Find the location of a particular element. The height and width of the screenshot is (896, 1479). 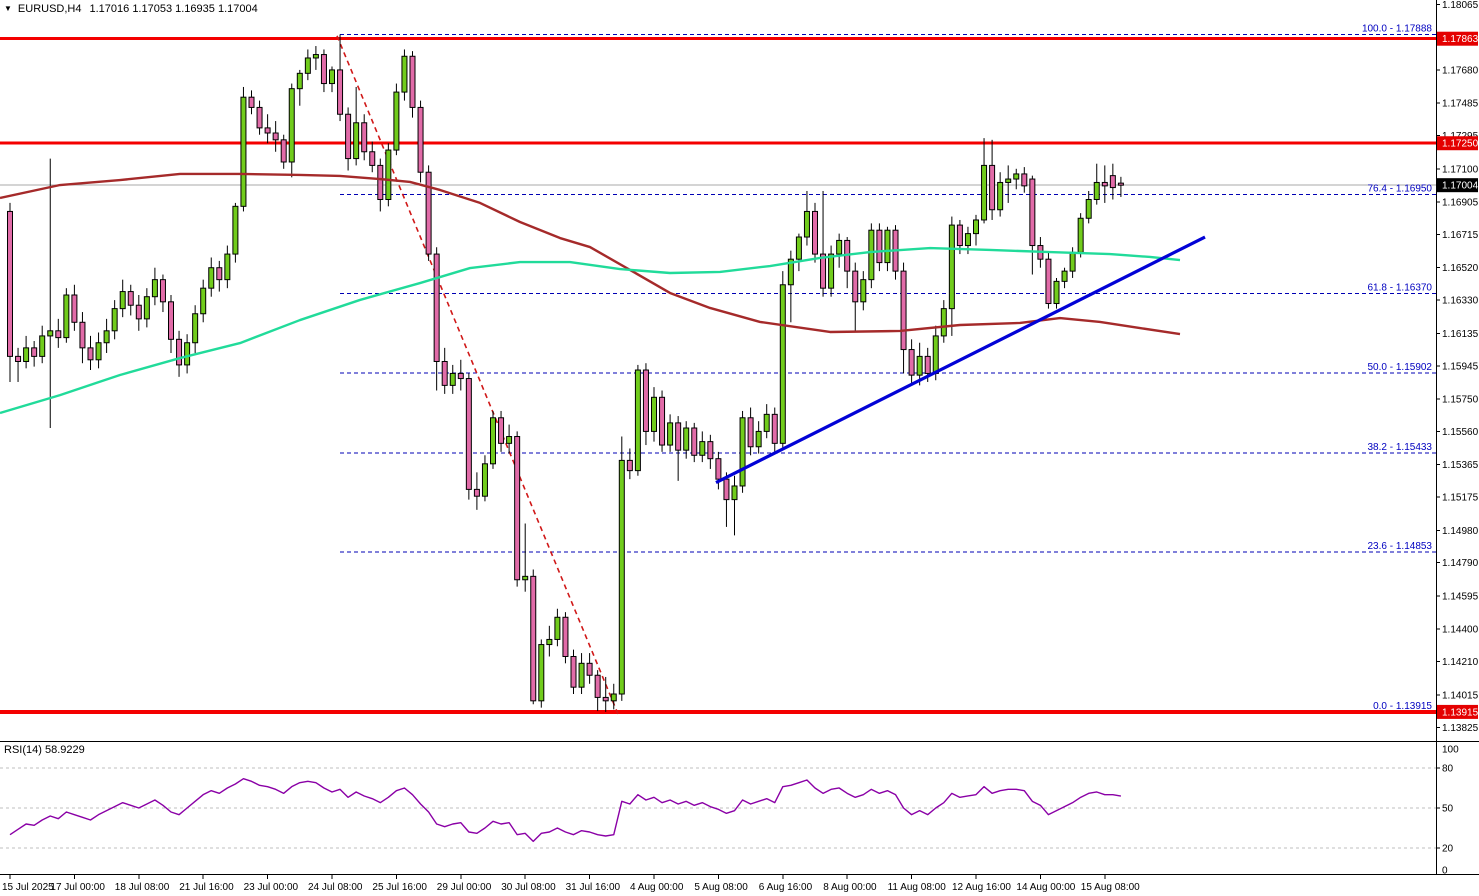

symbol-dropdown-icon: ▼ is located at coordinates (8, 8).